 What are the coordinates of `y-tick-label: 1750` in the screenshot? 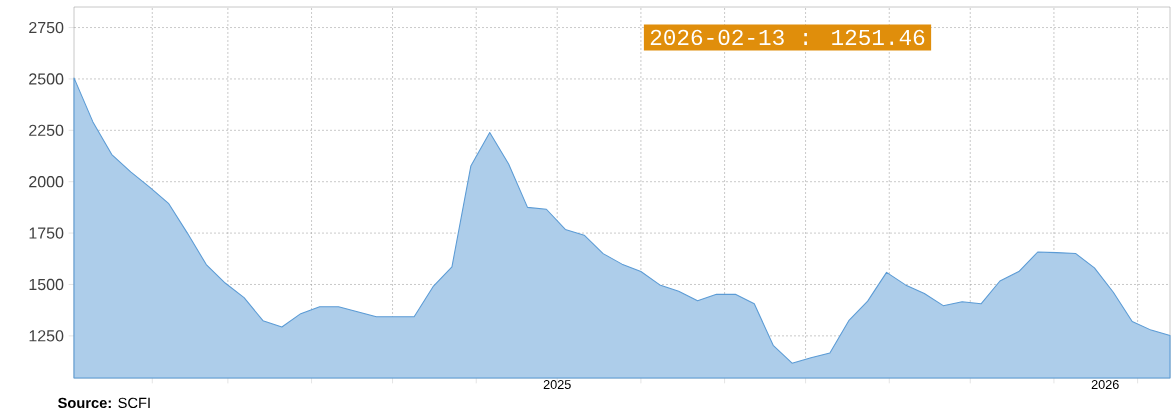 It's located at (46, 233).